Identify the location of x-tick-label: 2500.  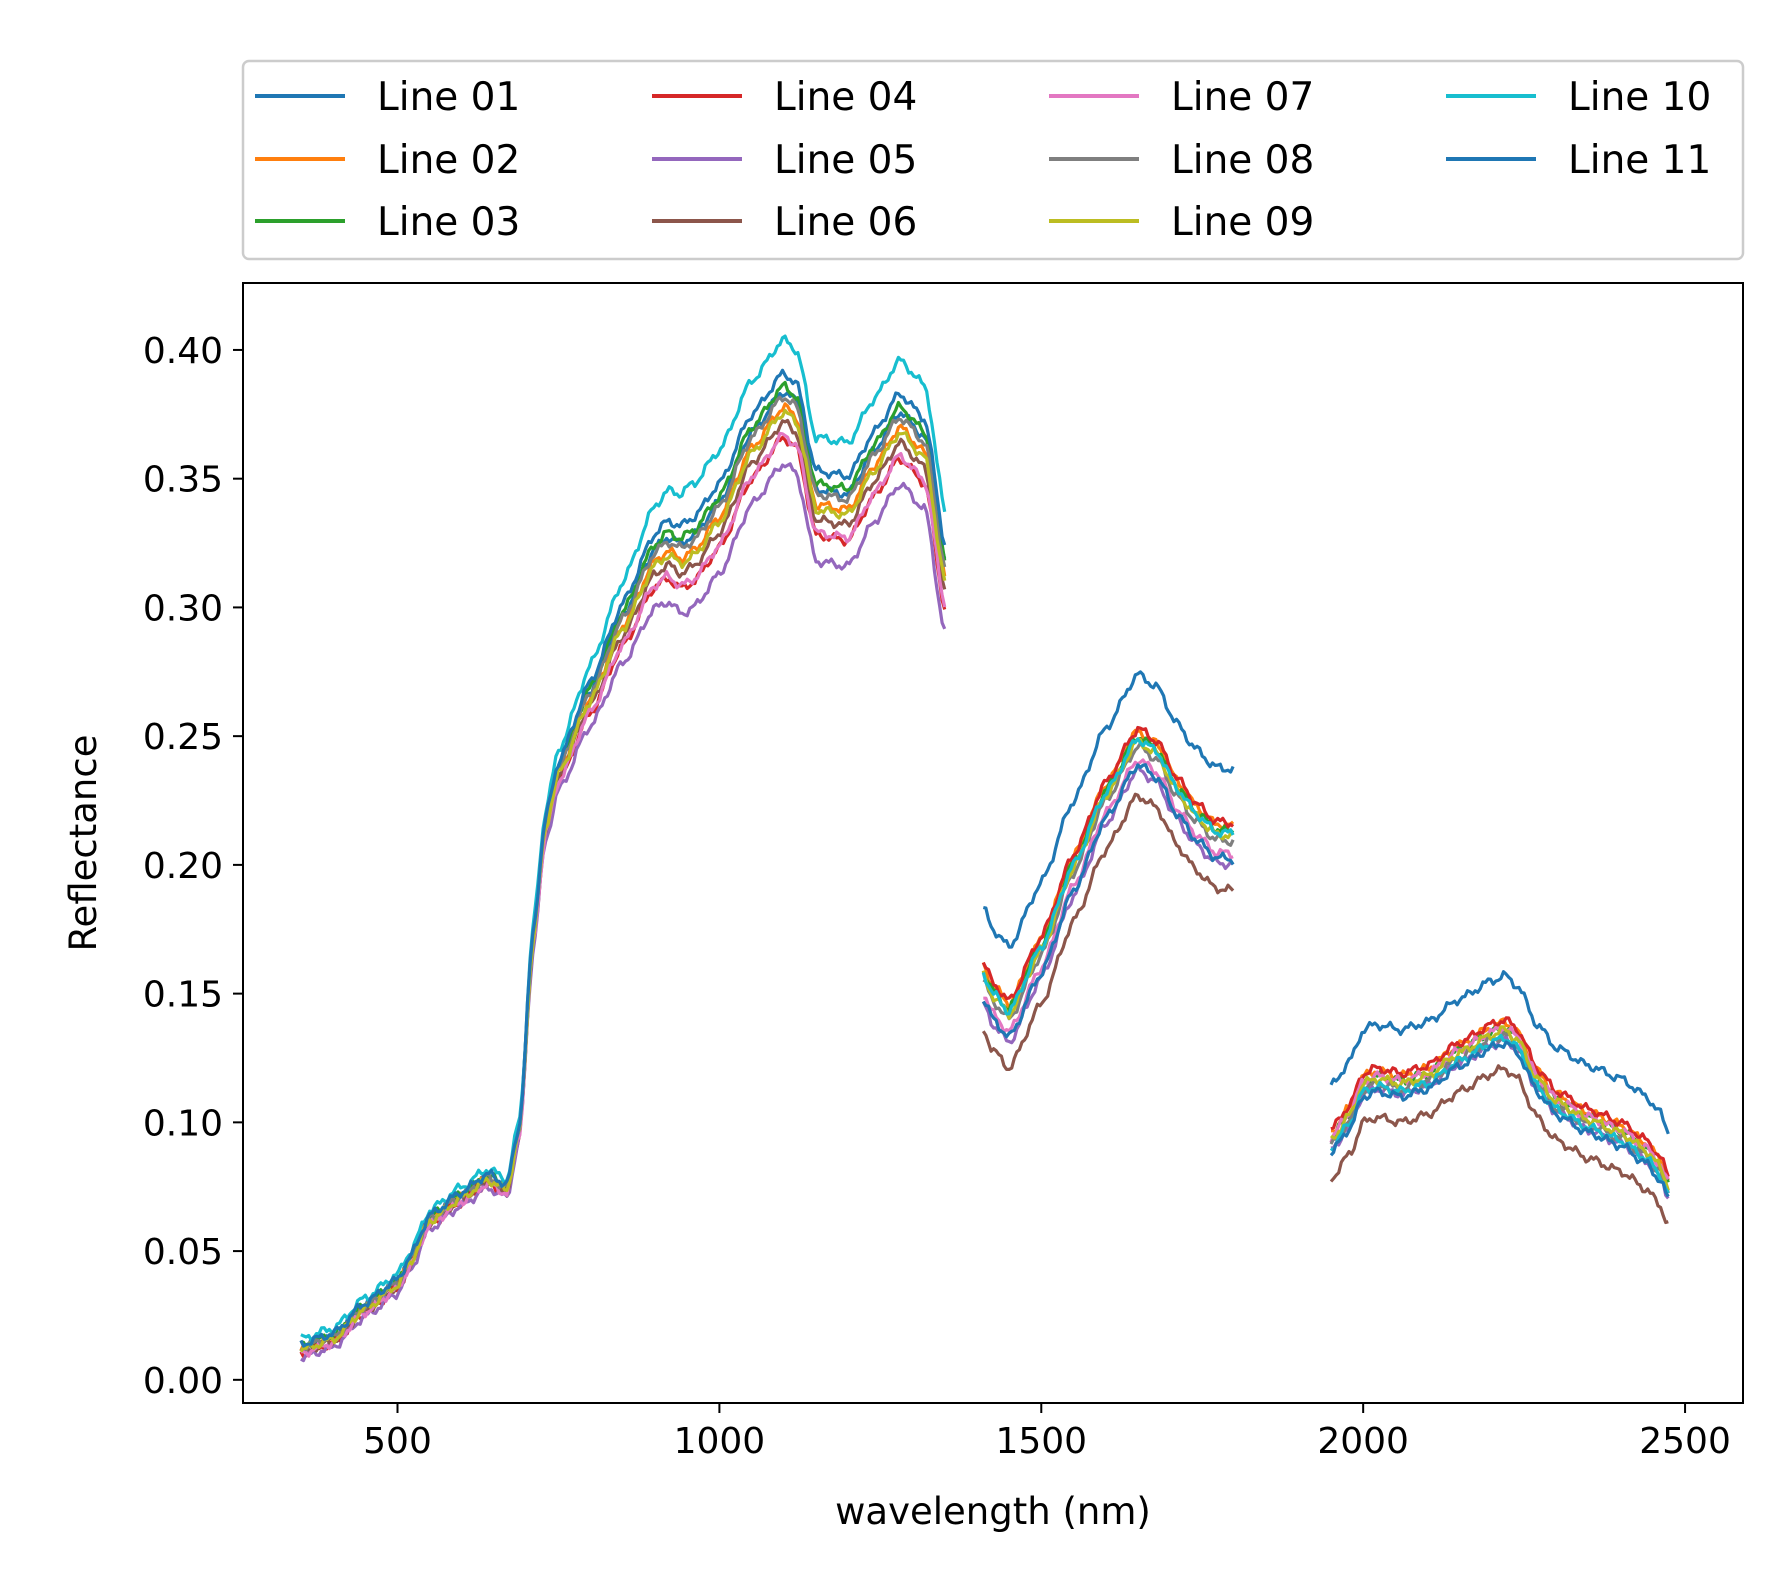
(1685, 1441).